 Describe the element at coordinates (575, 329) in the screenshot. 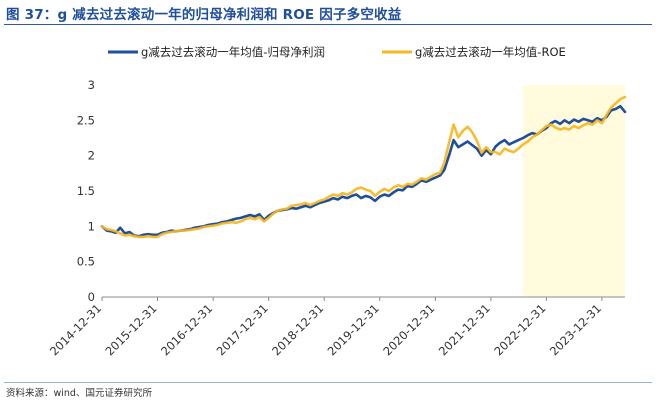

I see `x-tick-label: 2023-12-31` at that location.